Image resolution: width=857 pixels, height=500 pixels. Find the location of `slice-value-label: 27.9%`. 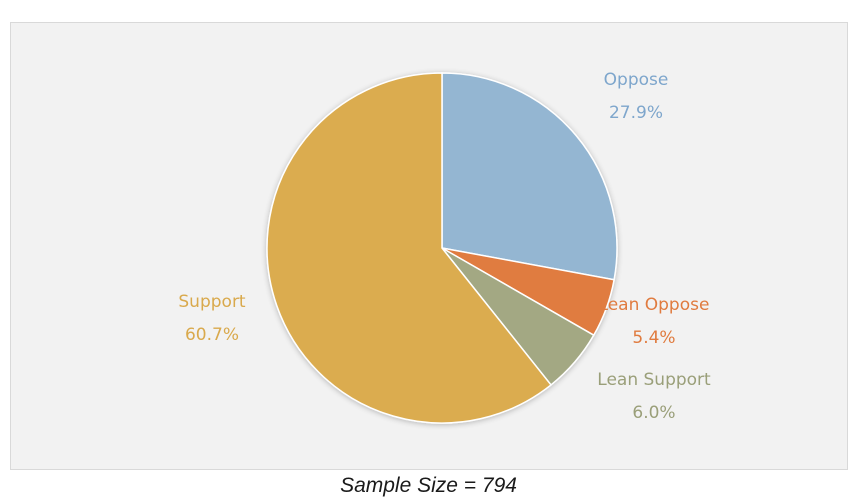

slice-value-label: 27.9% is located at coordinates (636, 113).